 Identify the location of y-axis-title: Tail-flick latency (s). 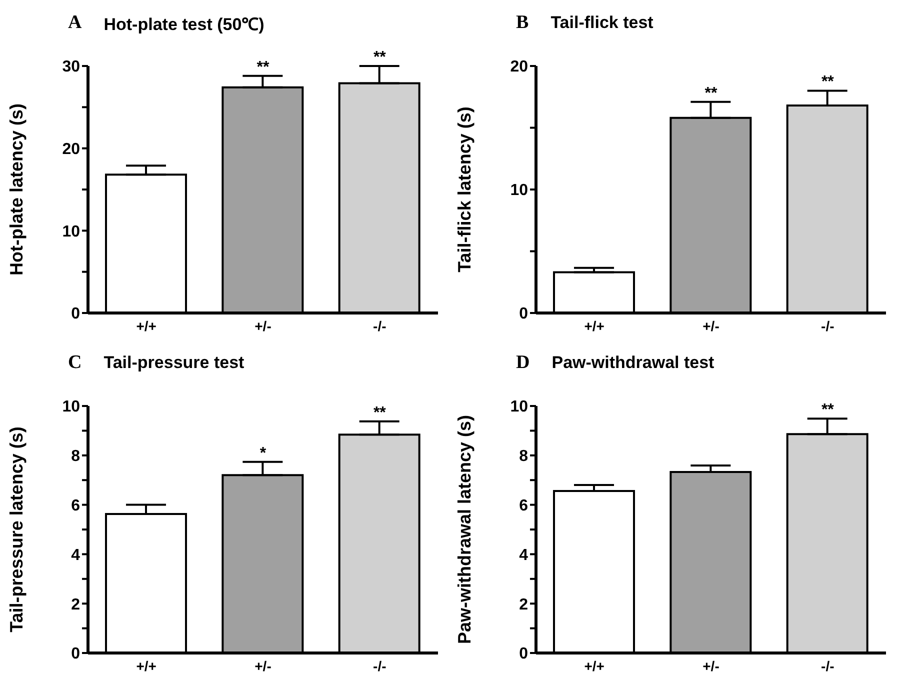
(464, 189).